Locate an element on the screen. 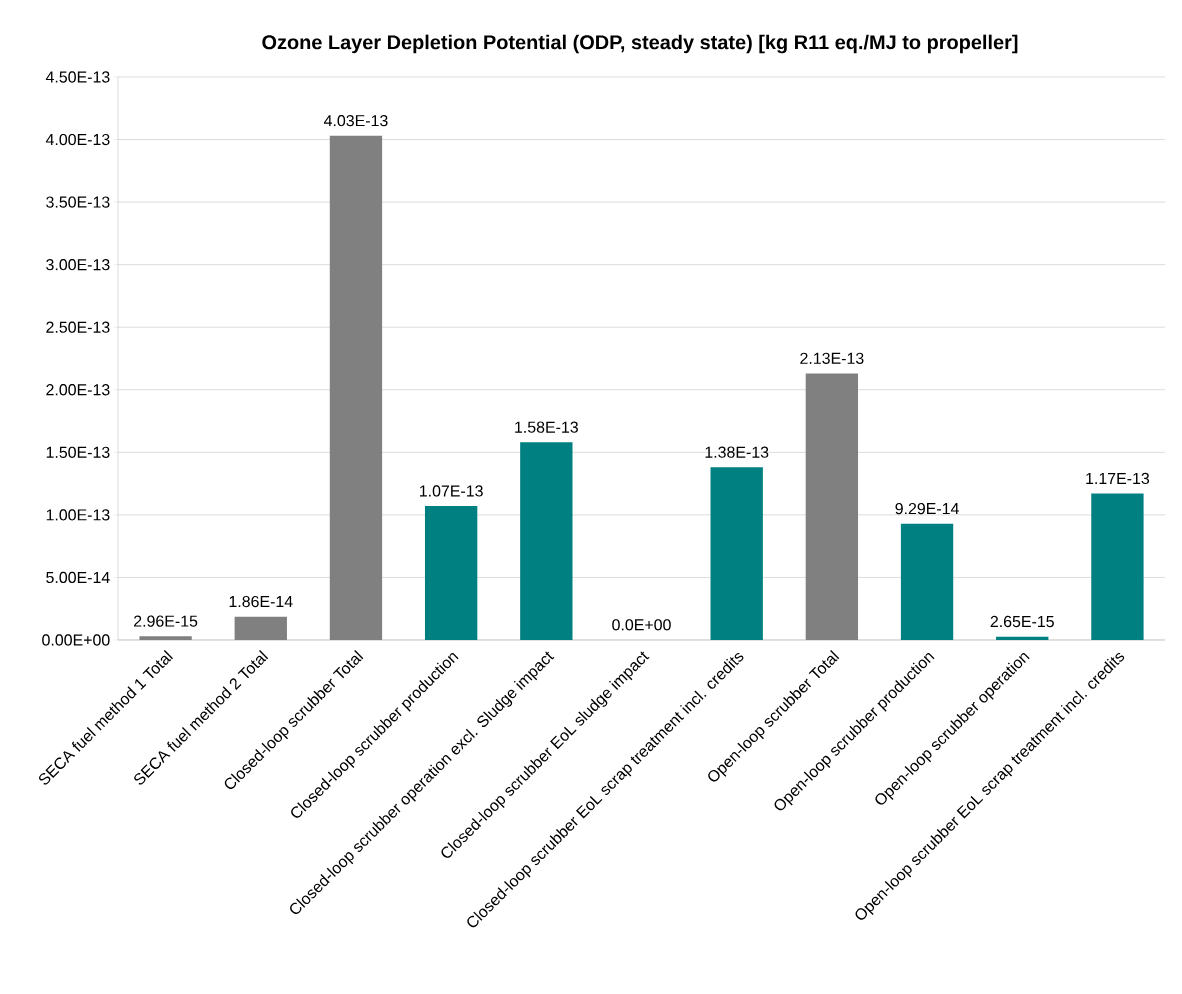 This screenshot has height=994, width=1182. y-tick-label: 5.00E-14 is located at coordinates (78, 577).